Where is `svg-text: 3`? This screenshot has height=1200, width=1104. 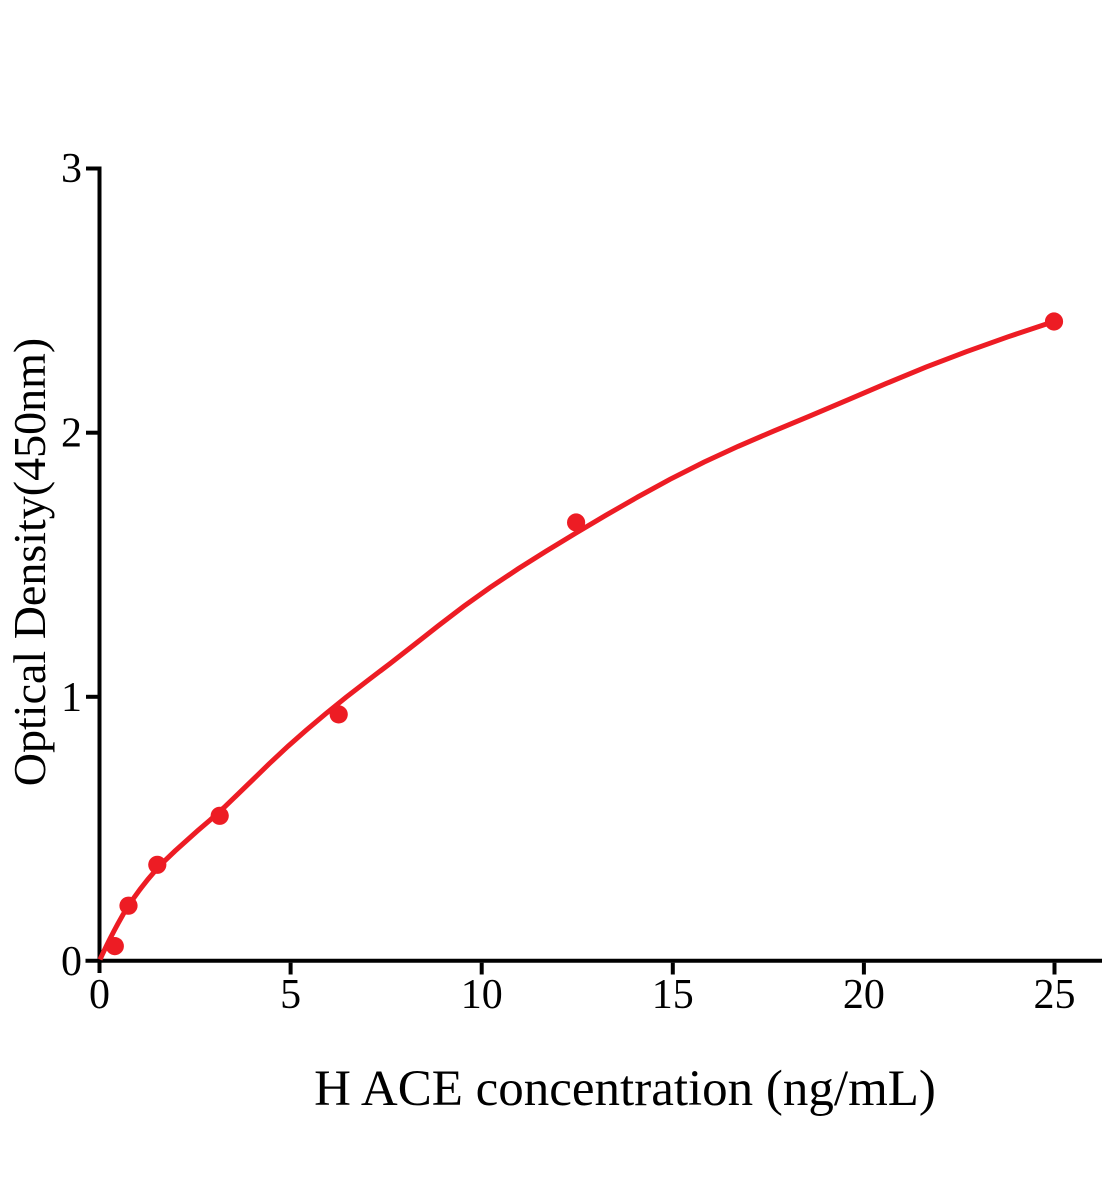
svg-text: 3 is located at coordinates (71, 169).